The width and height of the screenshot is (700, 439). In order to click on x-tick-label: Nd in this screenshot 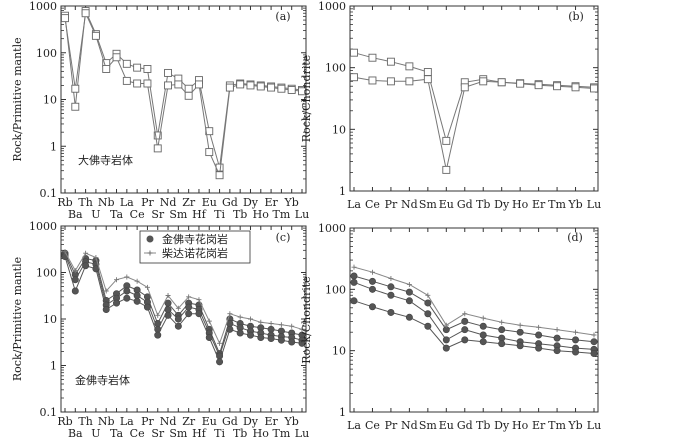, I will do `click(409, 204)`.